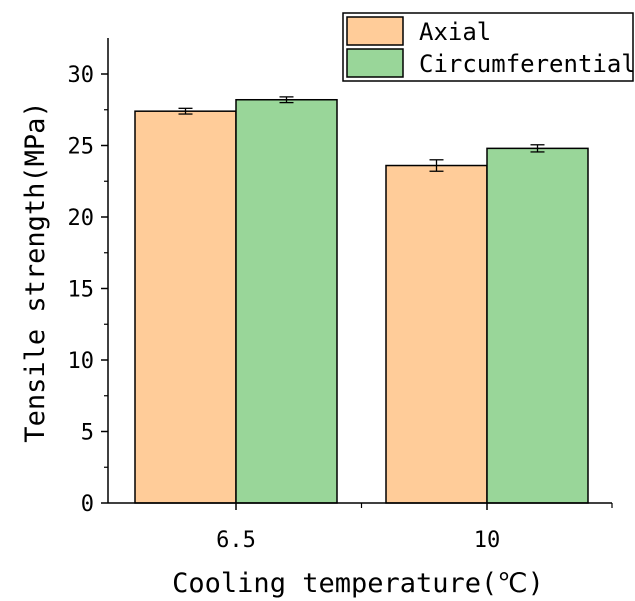 This screenshot has width=635, height=601. What do you see at coordinates (87, 433) in the screenshot?
I see `y-tick-label: 5` at bounding box center [87, 433].